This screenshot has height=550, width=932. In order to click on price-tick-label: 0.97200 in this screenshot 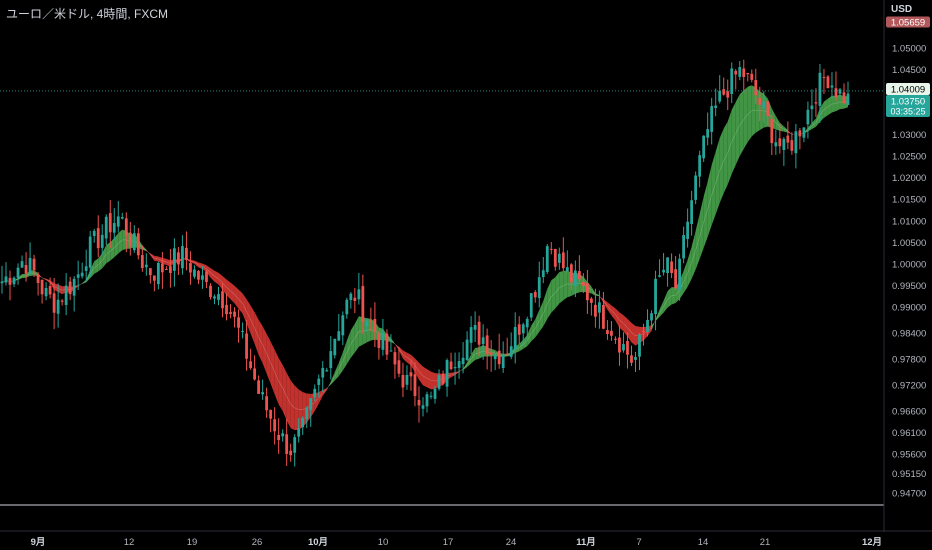, I will do `click(909, 385)`.